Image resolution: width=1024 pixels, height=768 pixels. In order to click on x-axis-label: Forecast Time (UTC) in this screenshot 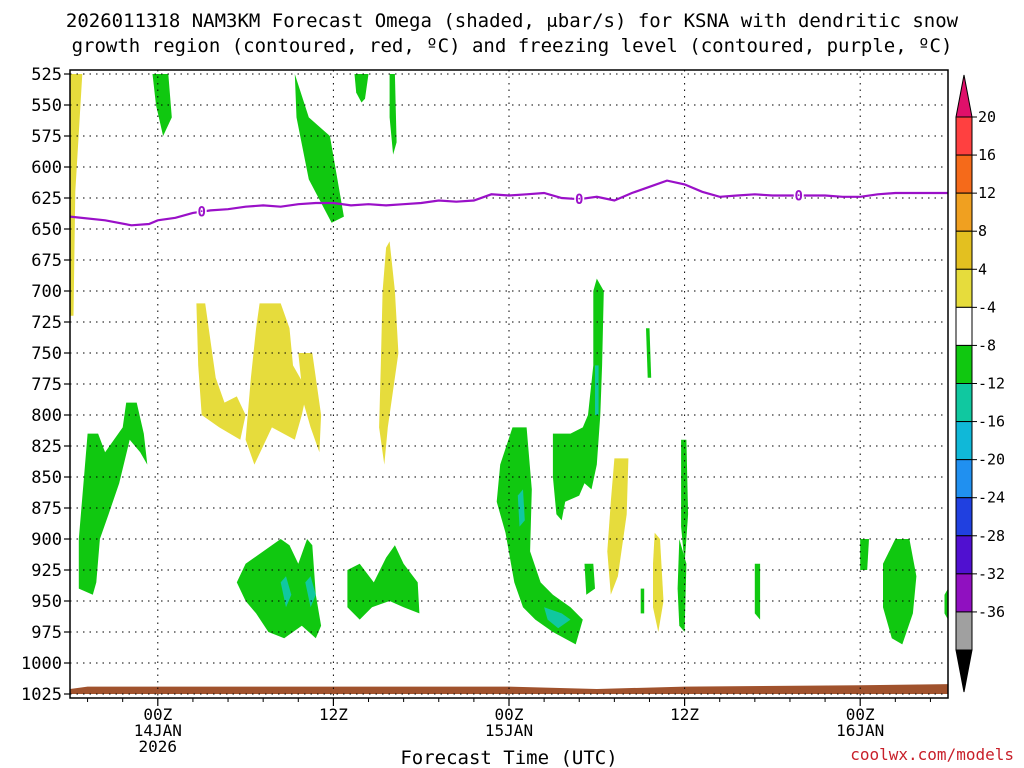, I will do `click(508, 757)`.